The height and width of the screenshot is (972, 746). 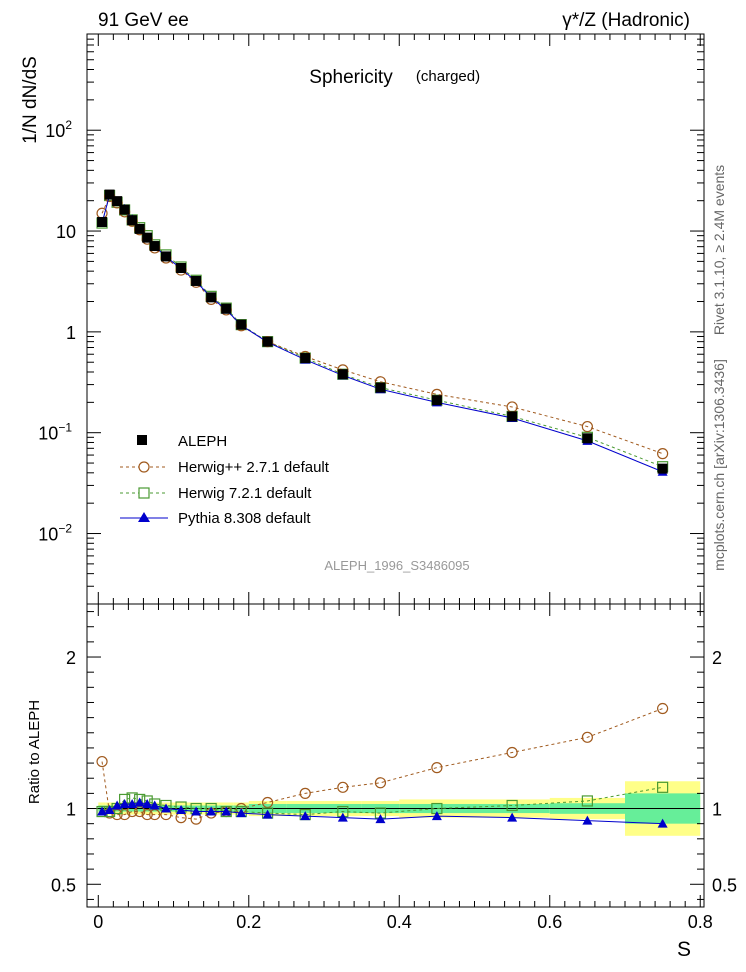 What do you see at coordinates (244, 518) in the screenshot?
I see `legend-label-pythia: Pythia 8.308 default` at bounding box center [244, 518].